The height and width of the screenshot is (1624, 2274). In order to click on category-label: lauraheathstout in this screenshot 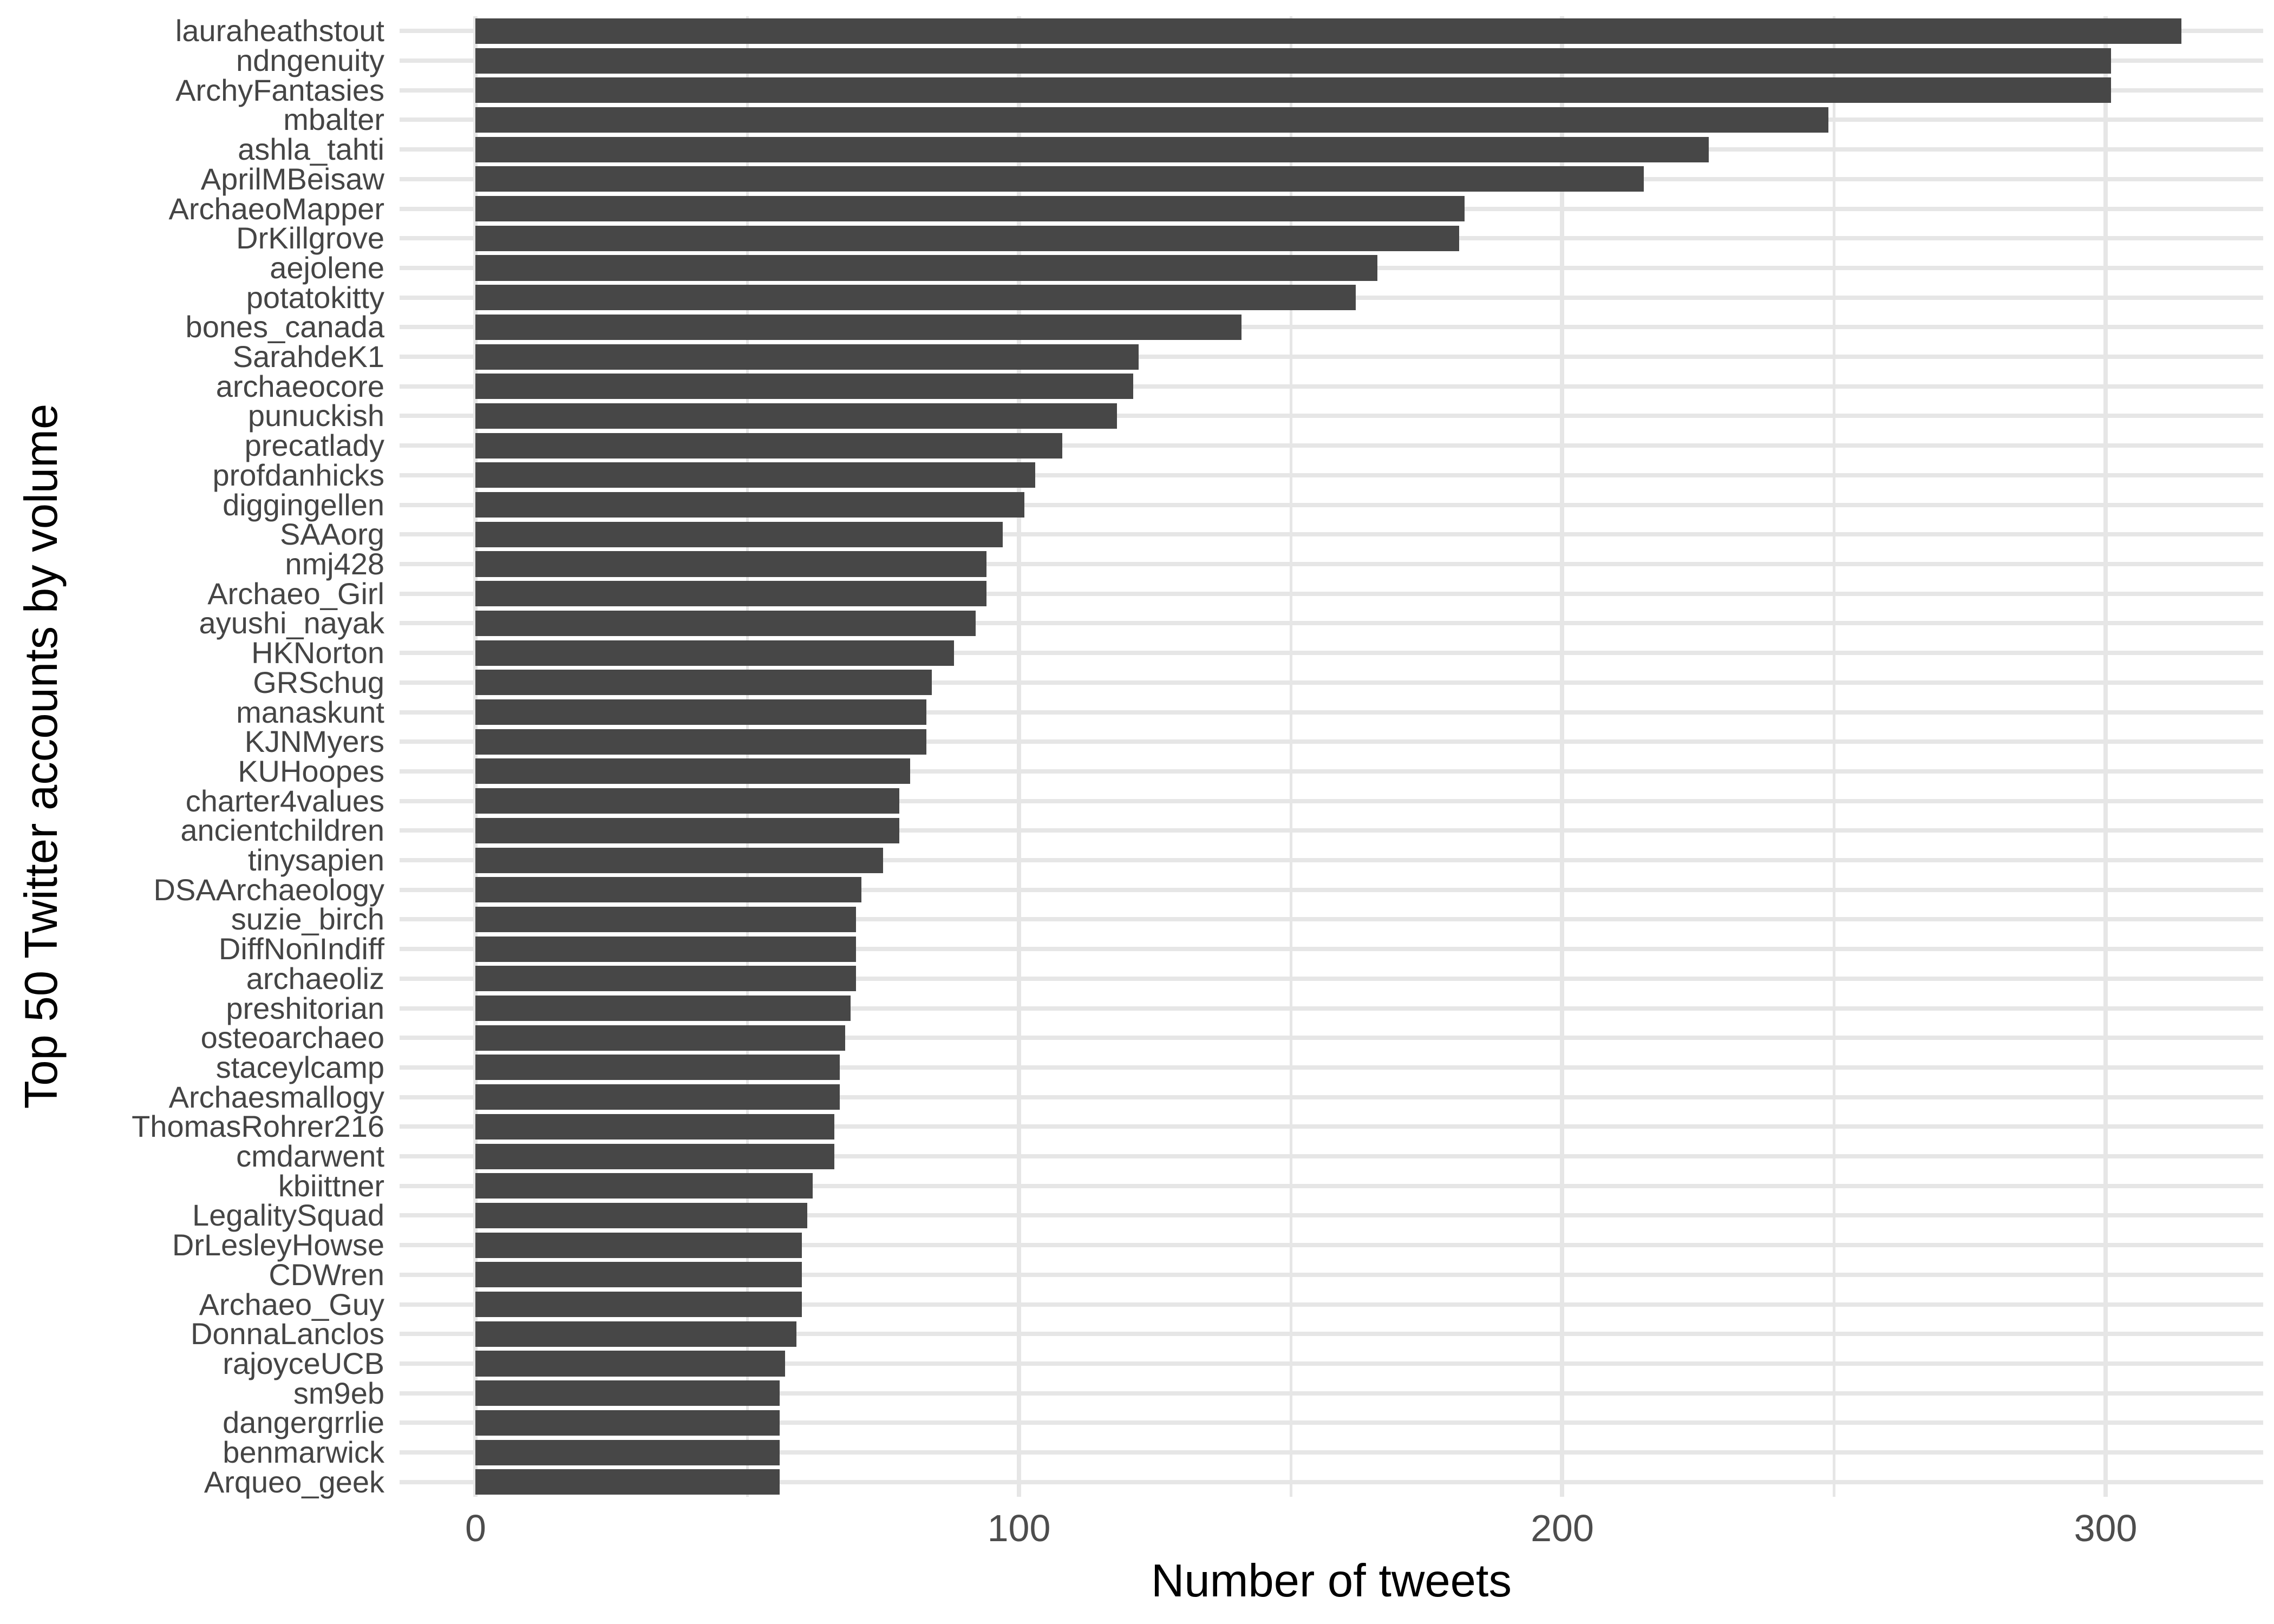, I will do `click(280, 31)`.